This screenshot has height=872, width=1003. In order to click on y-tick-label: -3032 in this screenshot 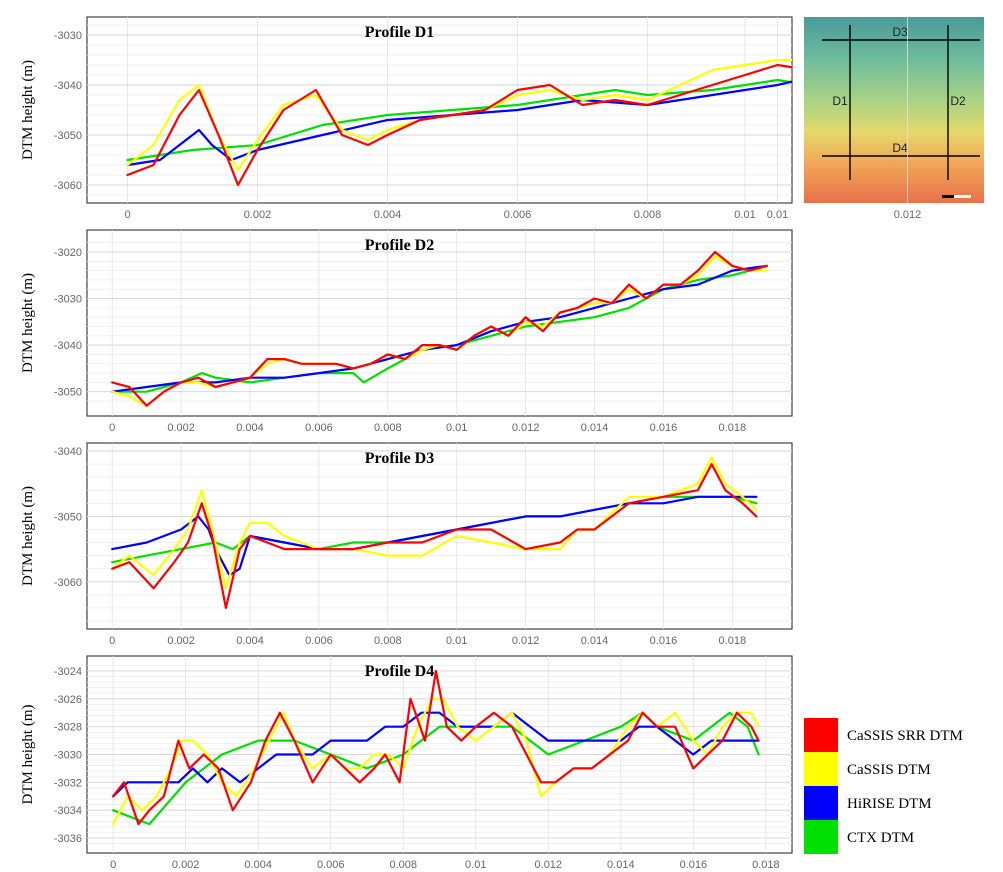, I will do `click(68, 783)`.